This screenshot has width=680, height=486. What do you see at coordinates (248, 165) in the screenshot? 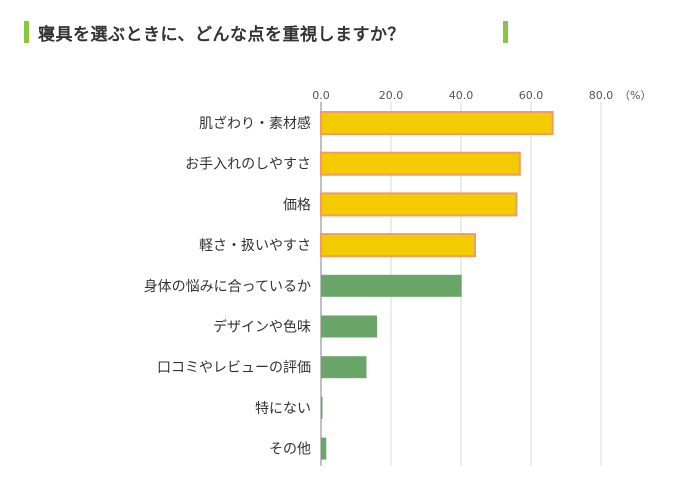
I see `category-label: お手入れのしやすさ` at bounding box center [248, 165].